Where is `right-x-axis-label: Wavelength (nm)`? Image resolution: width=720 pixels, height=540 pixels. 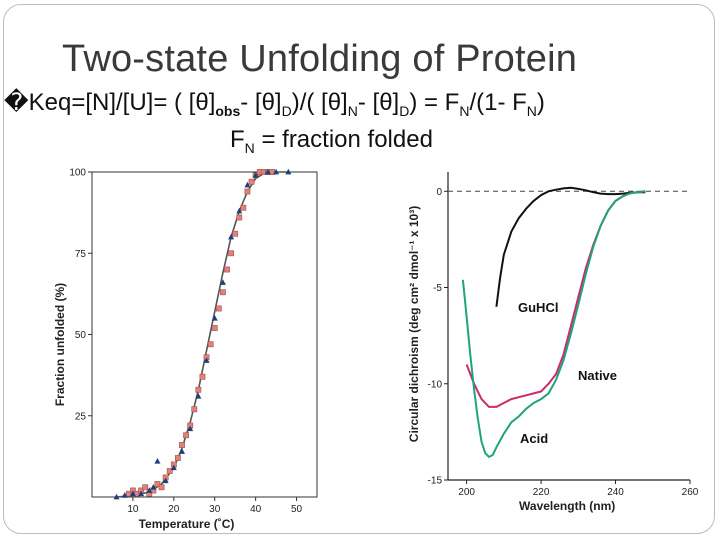 right-x-axis-label: Wavelength (nm) is located at coordinates (567, 506).